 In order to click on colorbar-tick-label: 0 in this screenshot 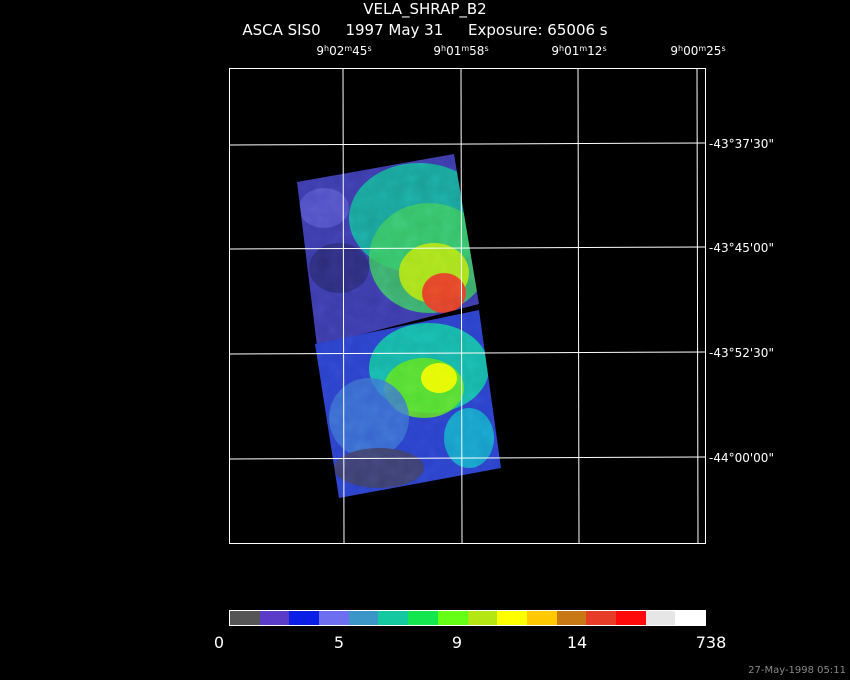, I will do `click(219, 642)`.